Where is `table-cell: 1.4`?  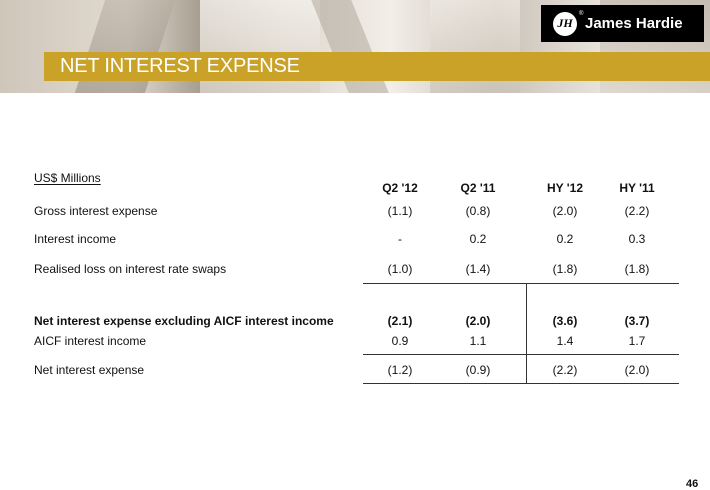
table-cell: 1.4 is located at coordinates (565, 341).